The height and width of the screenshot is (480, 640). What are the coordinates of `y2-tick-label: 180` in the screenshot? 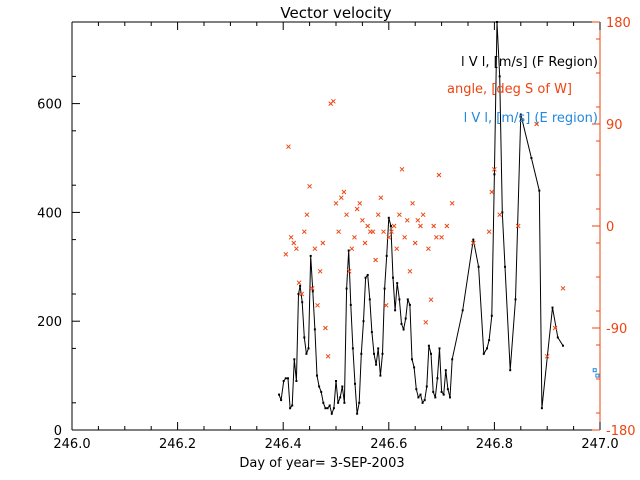 It's located at (618, 23).